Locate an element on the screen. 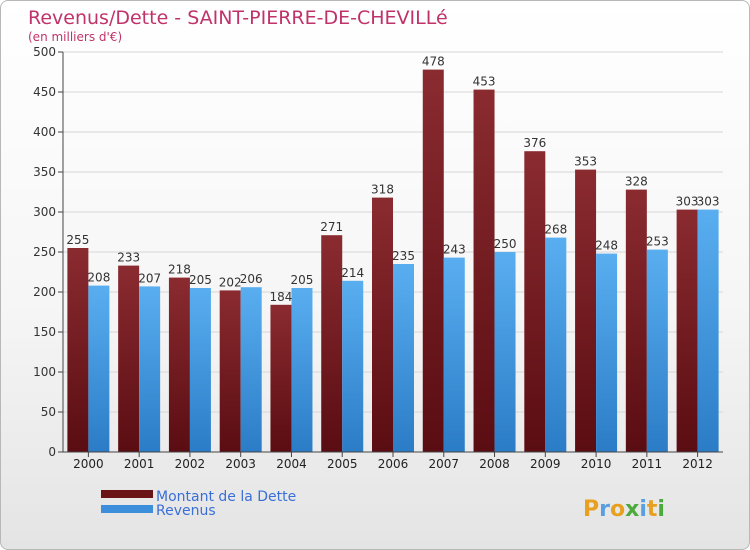 The image size is (750, 550). legend-swatch-dette is located at coordinates (127, 494).